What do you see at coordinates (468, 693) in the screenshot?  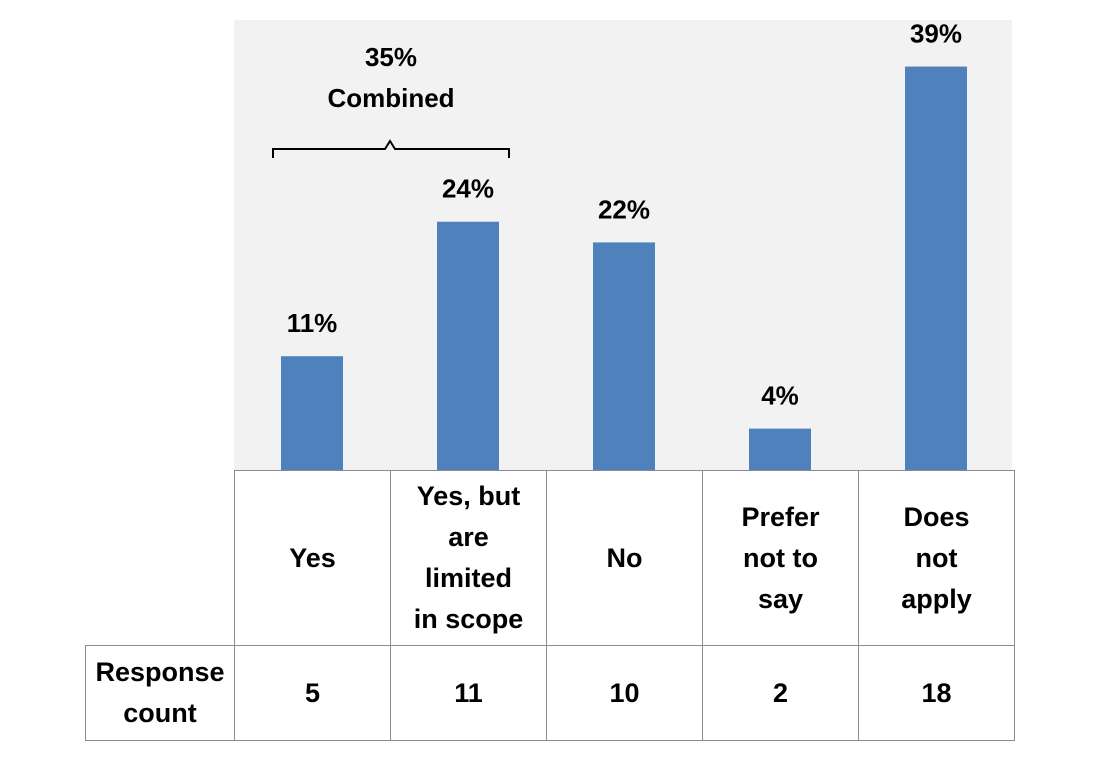 I see `response-count-cell: 11` at bounding box center [468, 693].